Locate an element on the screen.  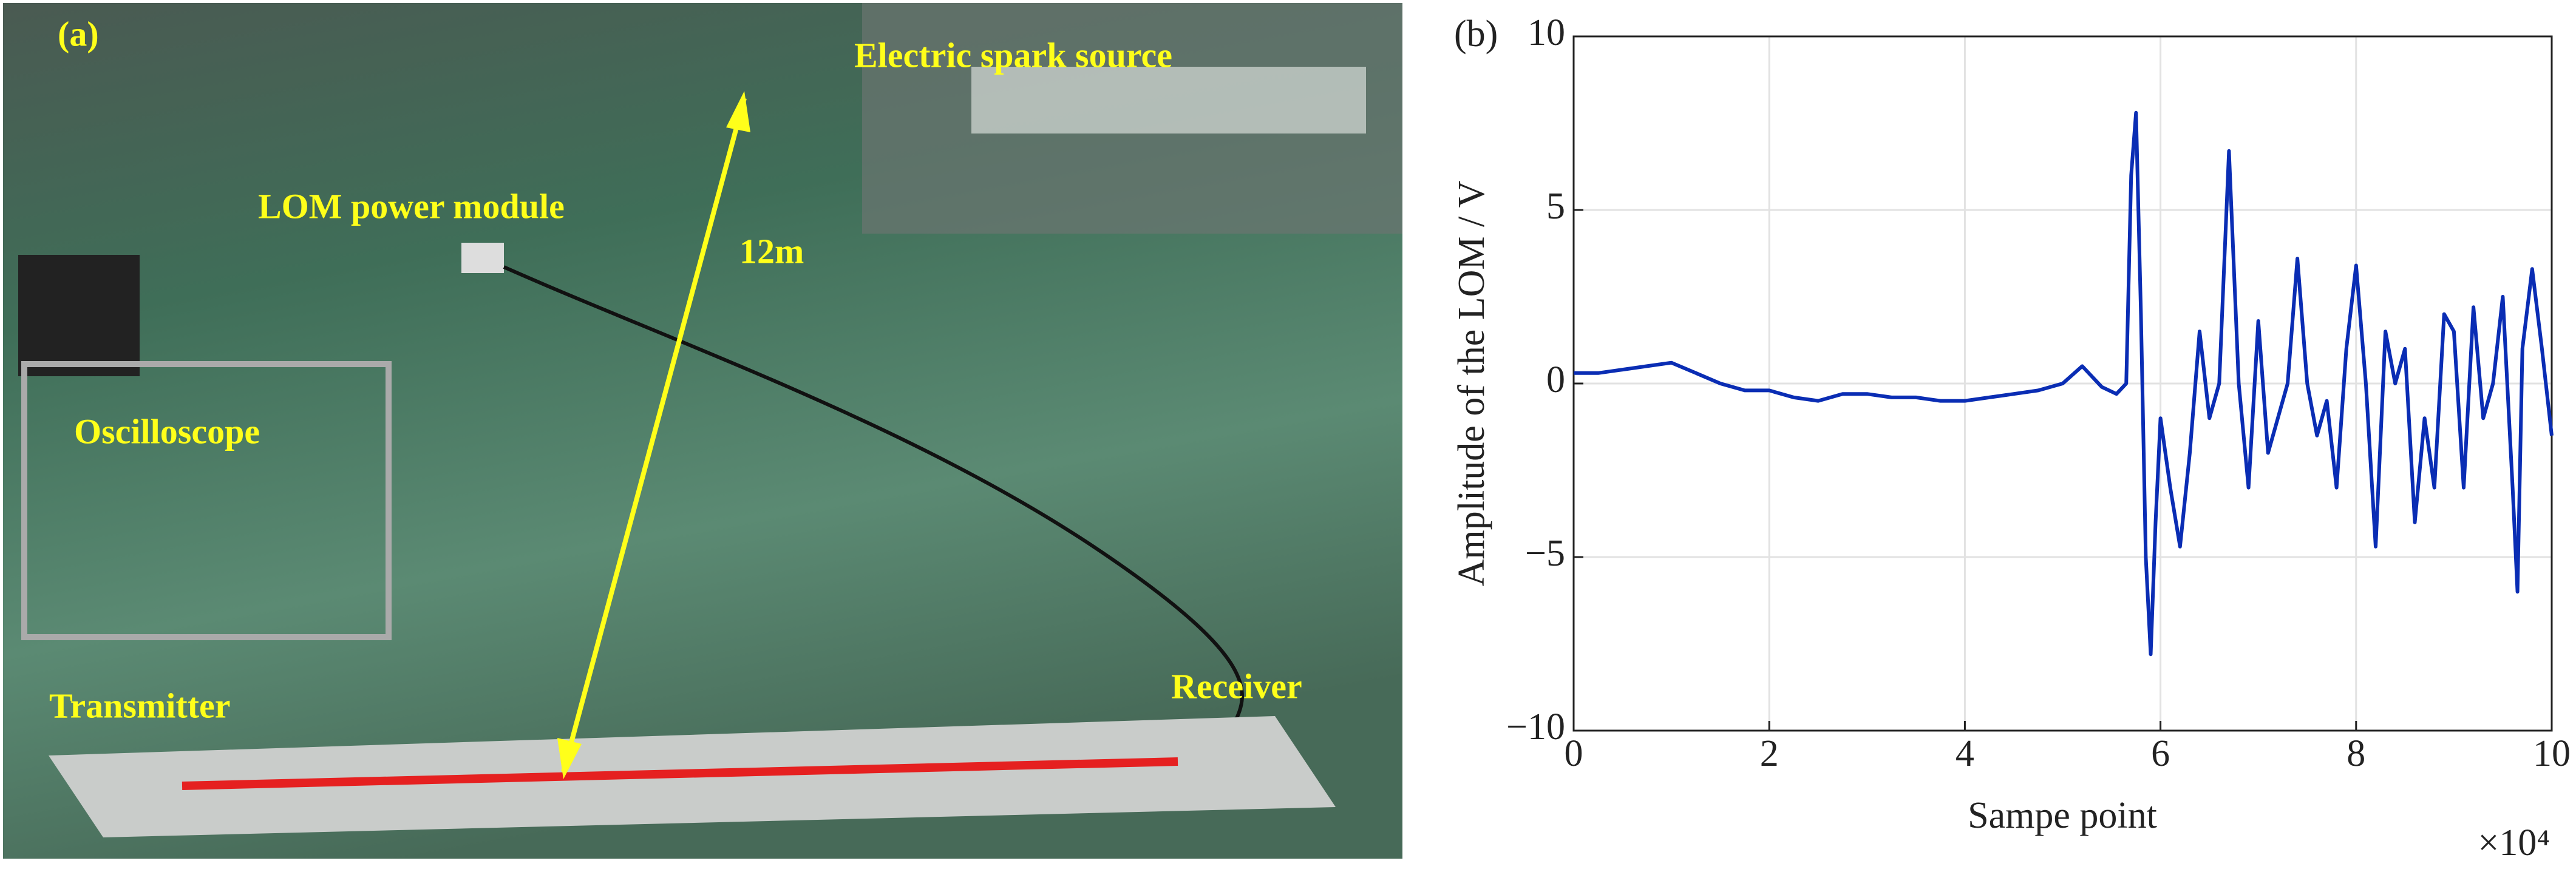
oscilloscope is located at coordinates (79, 315).